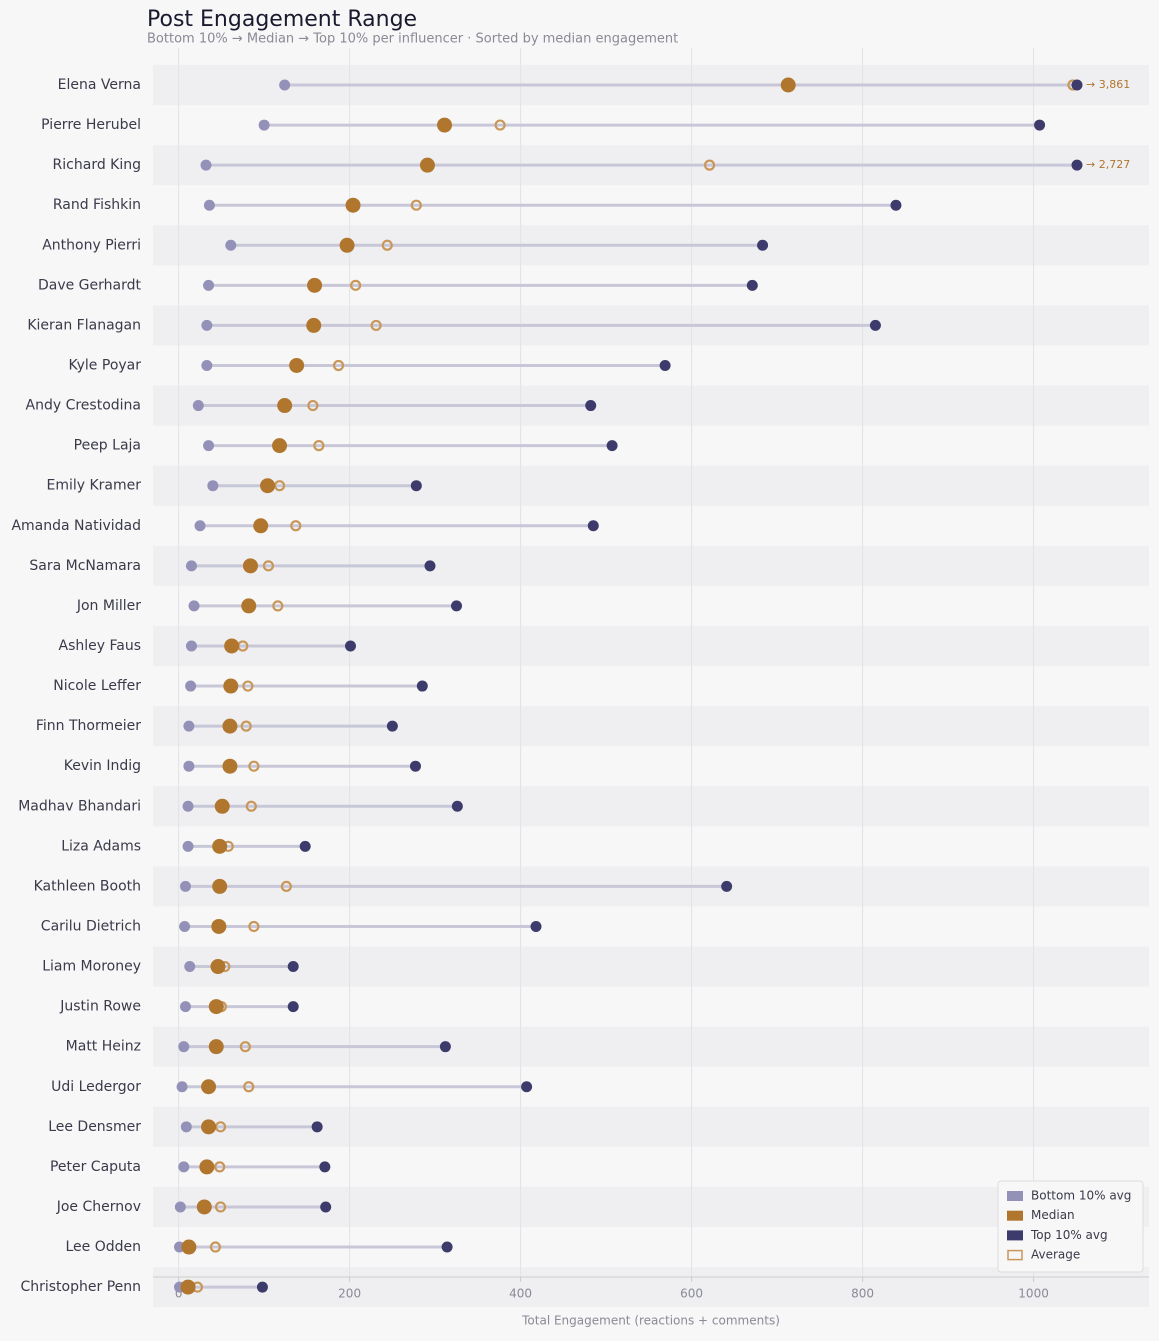  Describe the element at coordinates (91, 926) in the screenshot. I see `y-tick-label: Carilu Dietrich` at that location.